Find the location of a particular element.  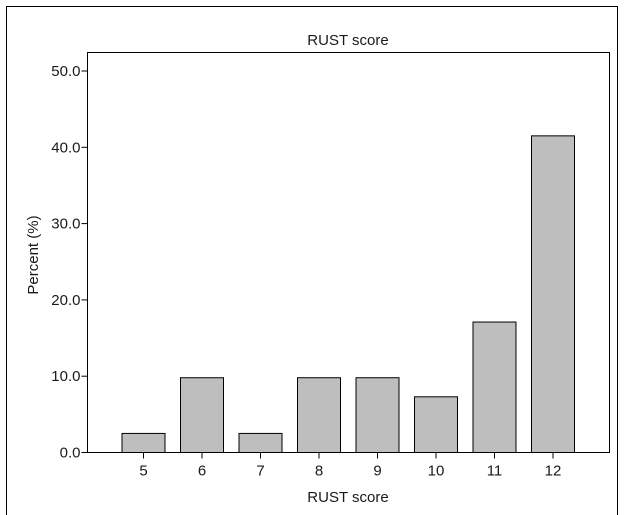

x-tick-label: 10 is located at coordinates (436, 471).